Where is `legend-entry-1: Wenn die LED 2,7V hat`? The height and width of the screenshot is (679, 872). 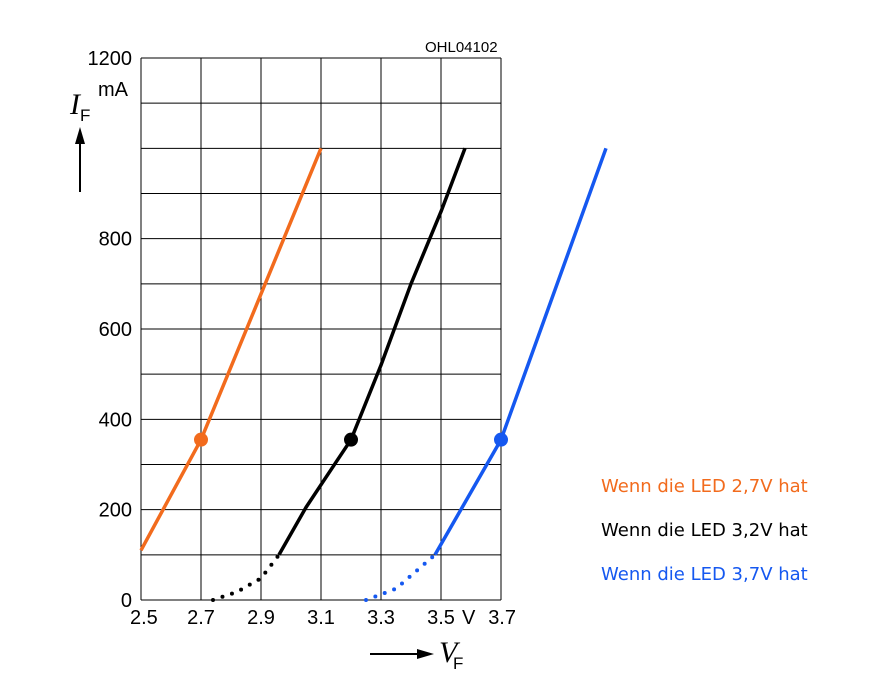 legend-entry-1: Wenn die LED 2,7V hat is located at coordinates (704, 486).